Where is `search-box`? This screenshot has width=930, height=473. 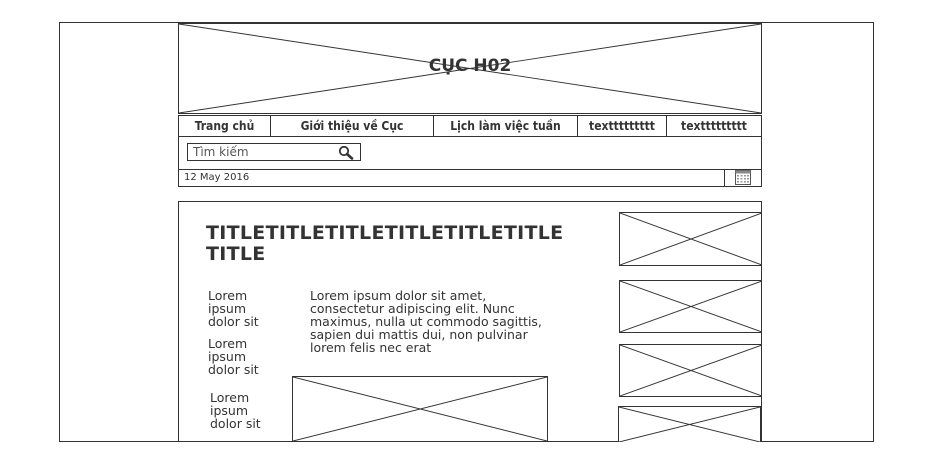 search-box is located at coordinates (274, 152).